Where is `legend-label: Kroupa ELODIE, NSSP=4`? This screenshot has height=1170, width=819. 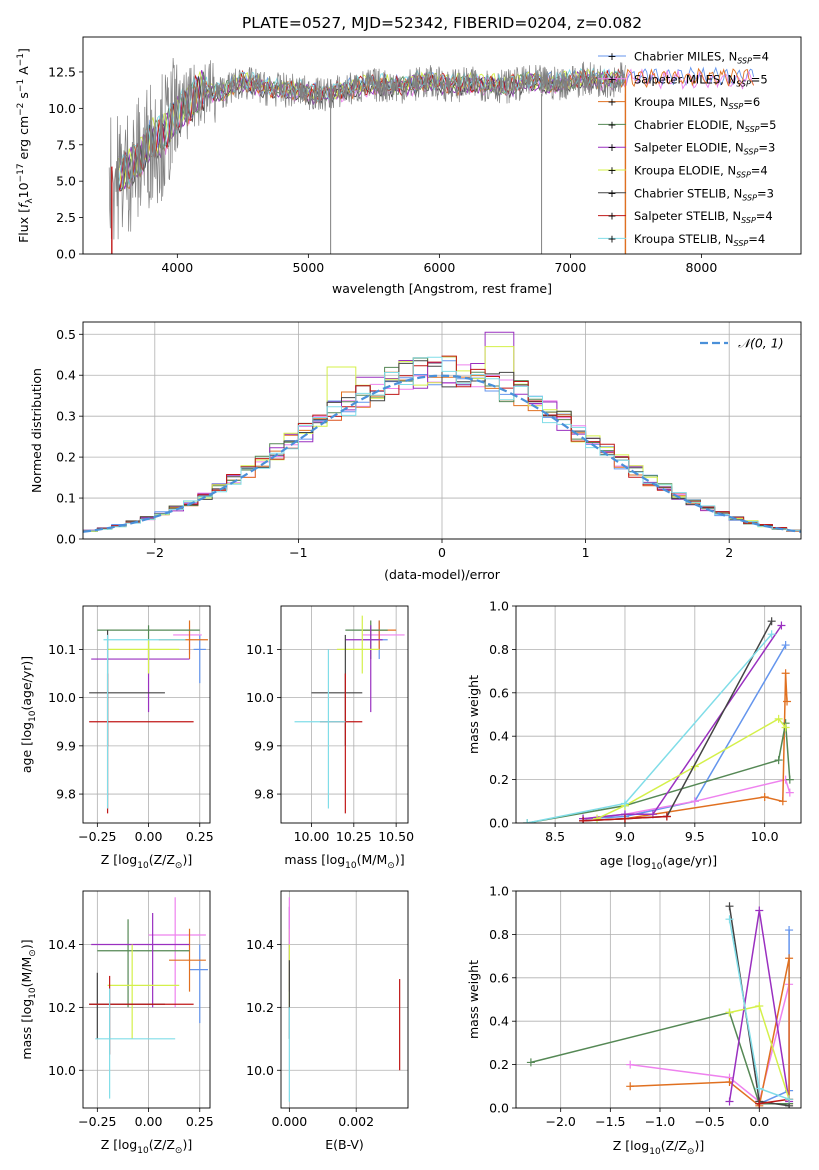 legend-label: Kroupa ELODIE, NSSP=4 is located at coordinates (701, 172).